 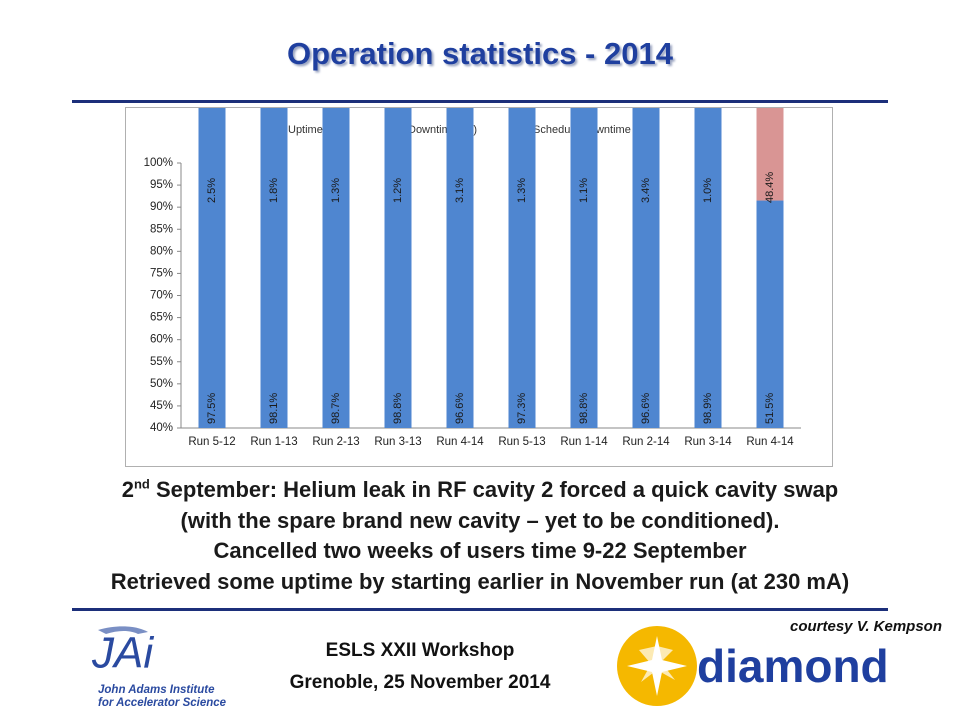 What do you see at coordinates (584, 442) in the screenshot?
I see `x-tick-label: Run 1-14` at bounding box center [584, 442].